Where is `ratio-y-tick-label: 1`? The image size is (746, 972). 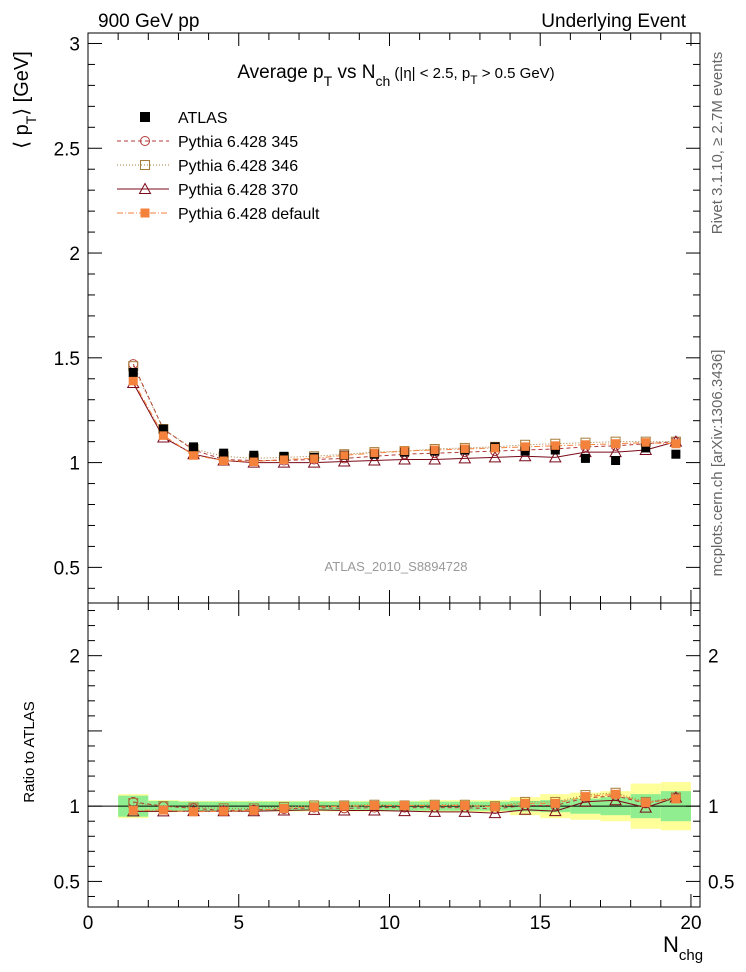
ratio-y-tick-label: 1 is located at coordinates (74, 807).